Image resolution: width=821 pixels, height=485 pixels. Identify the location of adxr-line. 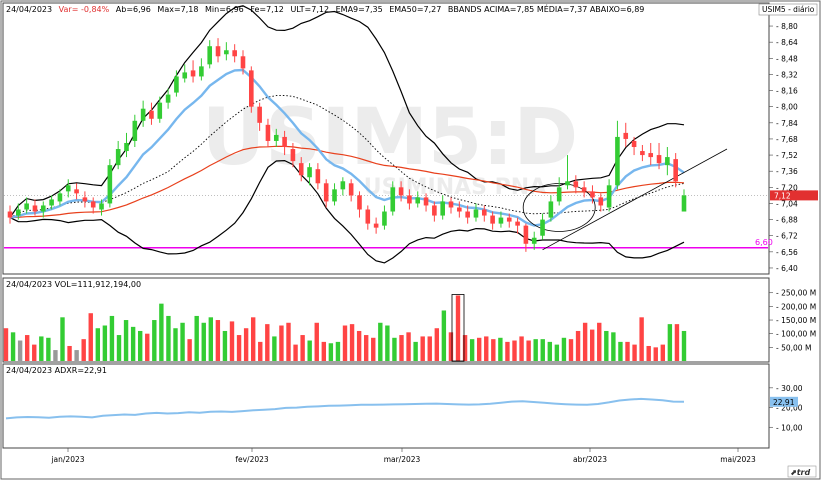
(345, 408).